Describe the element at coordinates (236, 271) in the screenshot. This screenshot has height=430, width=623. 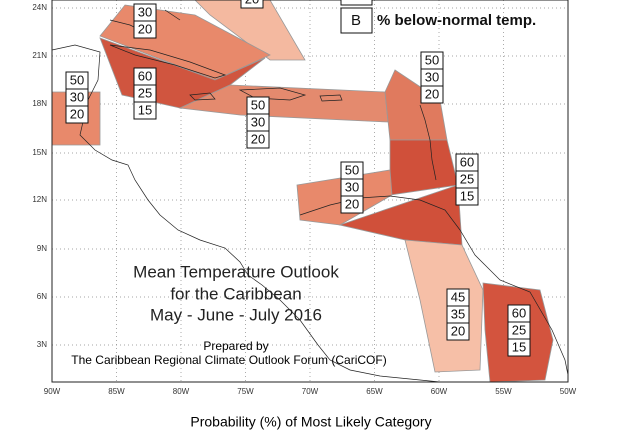
I see `title-line: Mean Temperature Outlook` at that location.